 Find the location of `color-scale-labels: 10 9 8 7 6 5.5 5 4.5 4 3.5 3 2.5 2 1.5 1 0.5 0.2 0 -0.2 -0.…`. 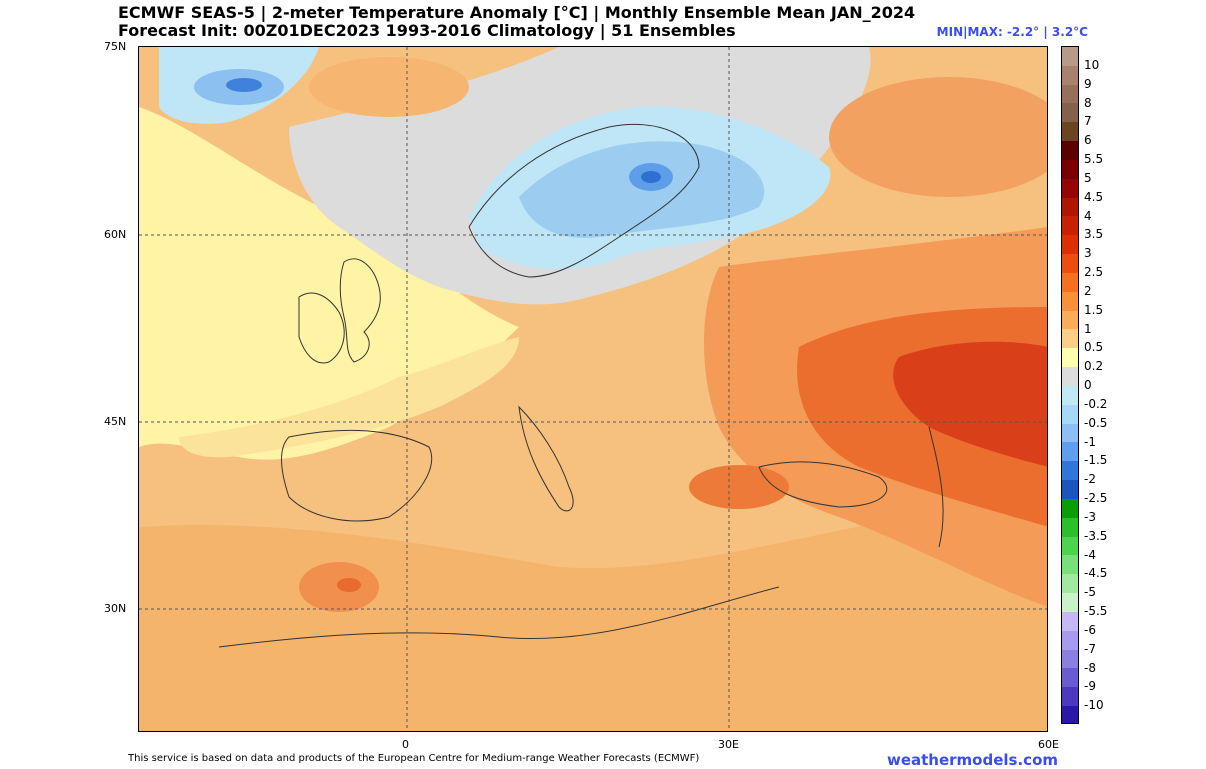

color-scale-labels: 10 9 8 7 6 5.5 5 4.5 4 3.5 3 2.5 2 1.5 1 0.5 0.2 0 -0.2 -0.… is located at coordinates (1114, 385).